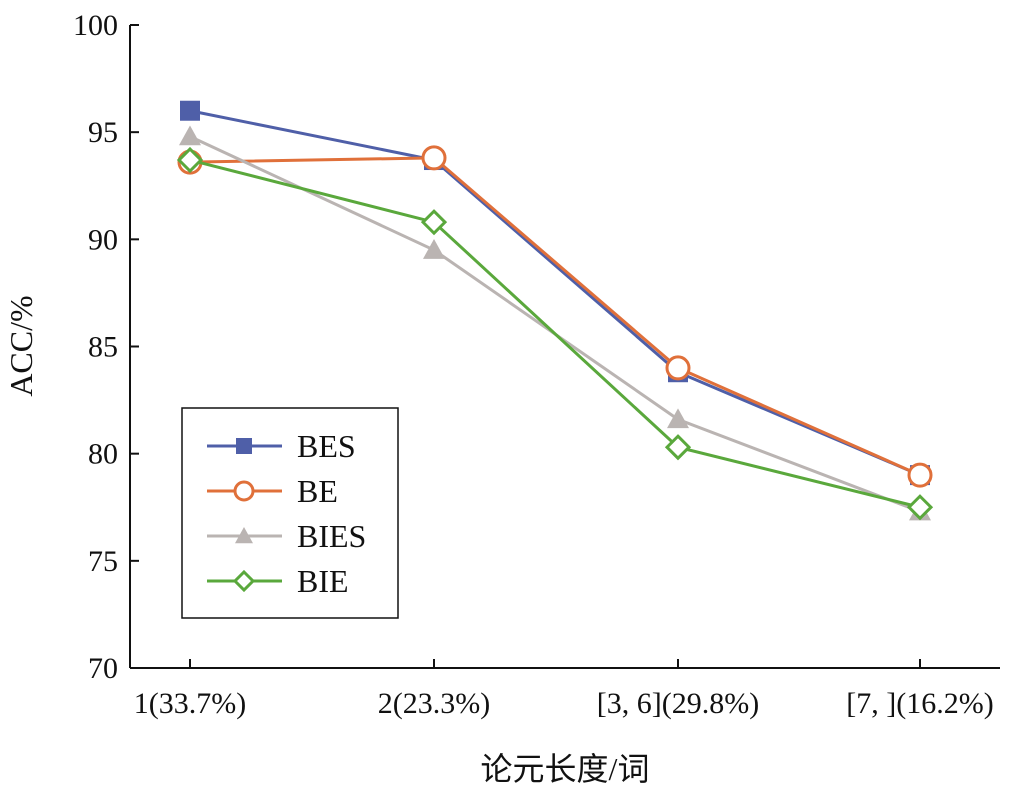 The width and height of the screenshot is (1026, 795). Describe the element at coordinates (190, 703) in the screenshot. I see `x-tick-label: 1(33.7%)` at that location.